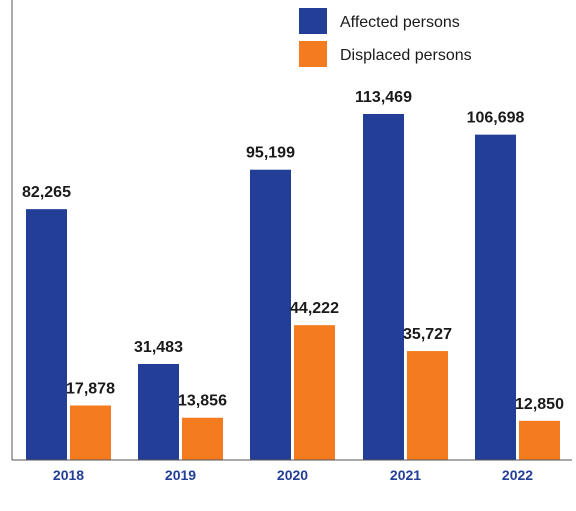 Image resolution: width=576 pixels, height=511 pixels. I want to click on legend-label-affected: Affected persons, so click(400, 22).